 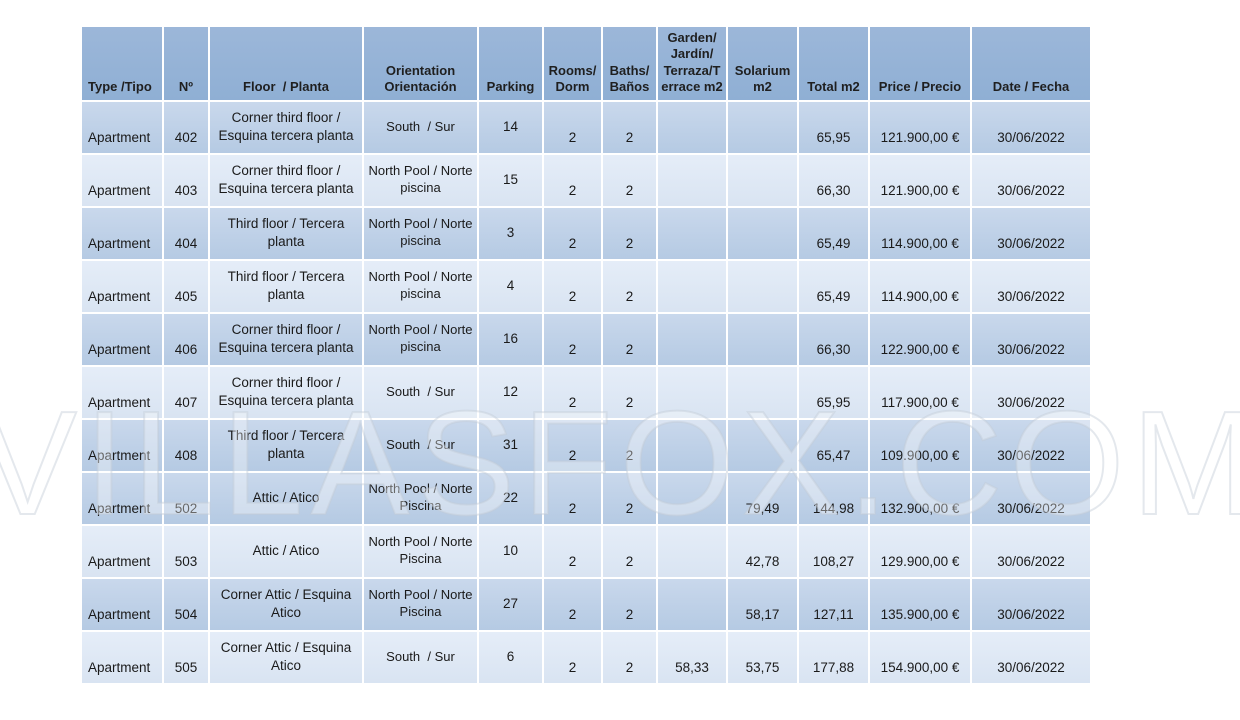 I want to click on cell-parking: 4, so click(x=510, y=286).